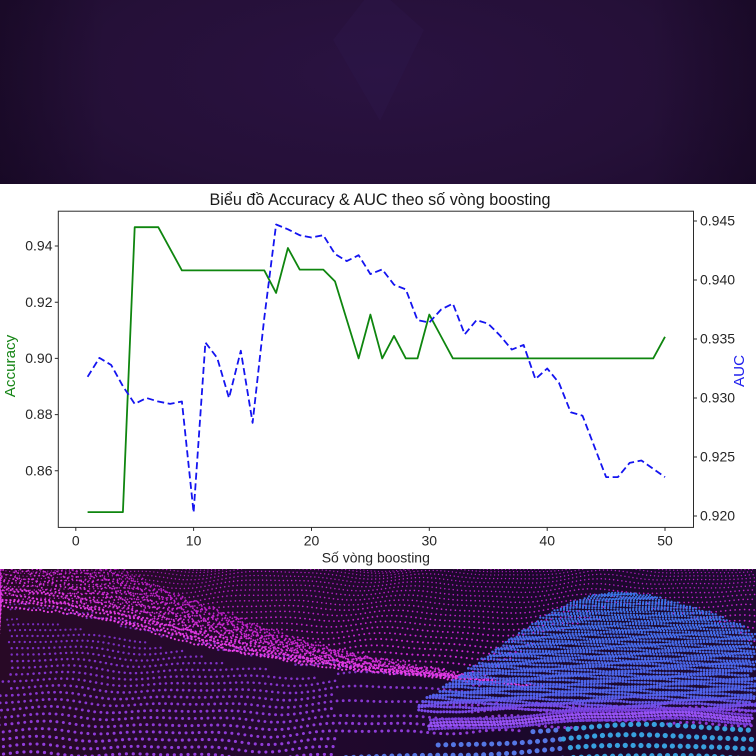 The width and height of the screenshot is (756, 756). I want to click on svg-text: Số vòng boosting, so click(376, 558).